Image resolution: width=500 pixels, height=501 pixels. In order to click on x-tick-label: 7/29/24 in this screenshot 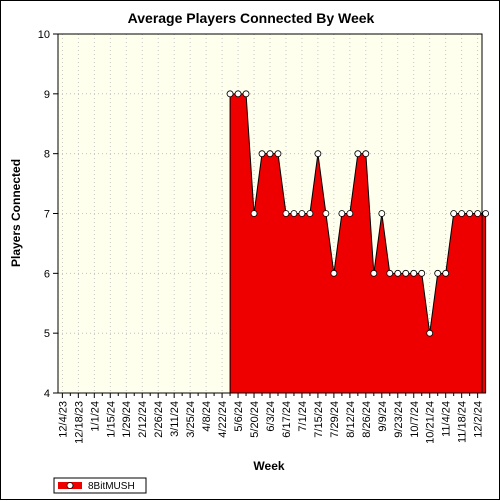, I will do `click(335, 419)`.